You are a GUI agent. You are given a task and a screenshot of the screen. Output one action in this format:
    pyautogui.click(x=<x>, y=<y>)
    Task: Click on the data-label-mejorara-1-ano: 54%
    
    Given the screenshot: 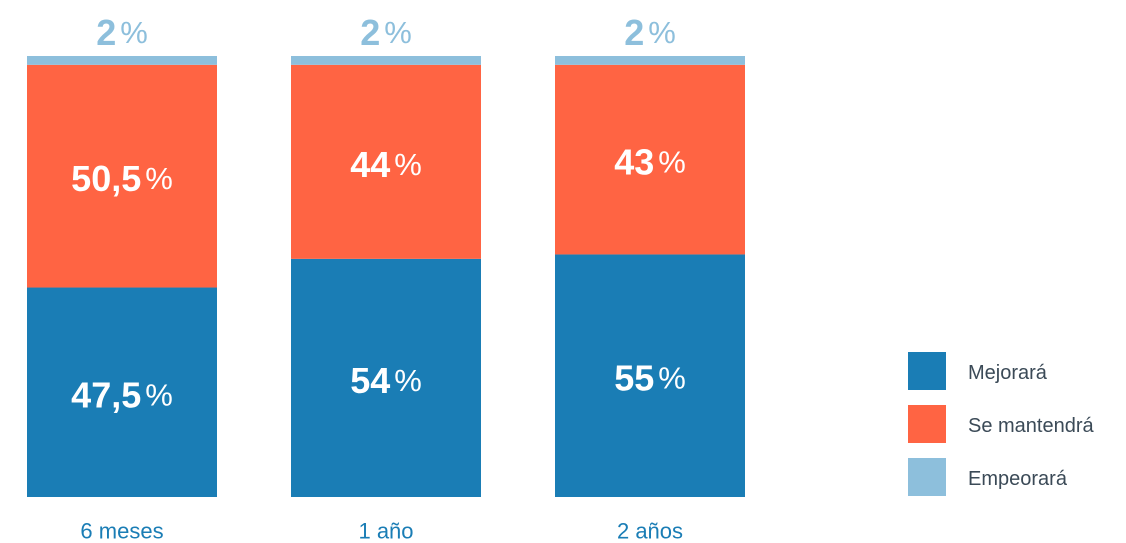 What is the action you would take?
    pyautogui.click(x=386, y=379)
    